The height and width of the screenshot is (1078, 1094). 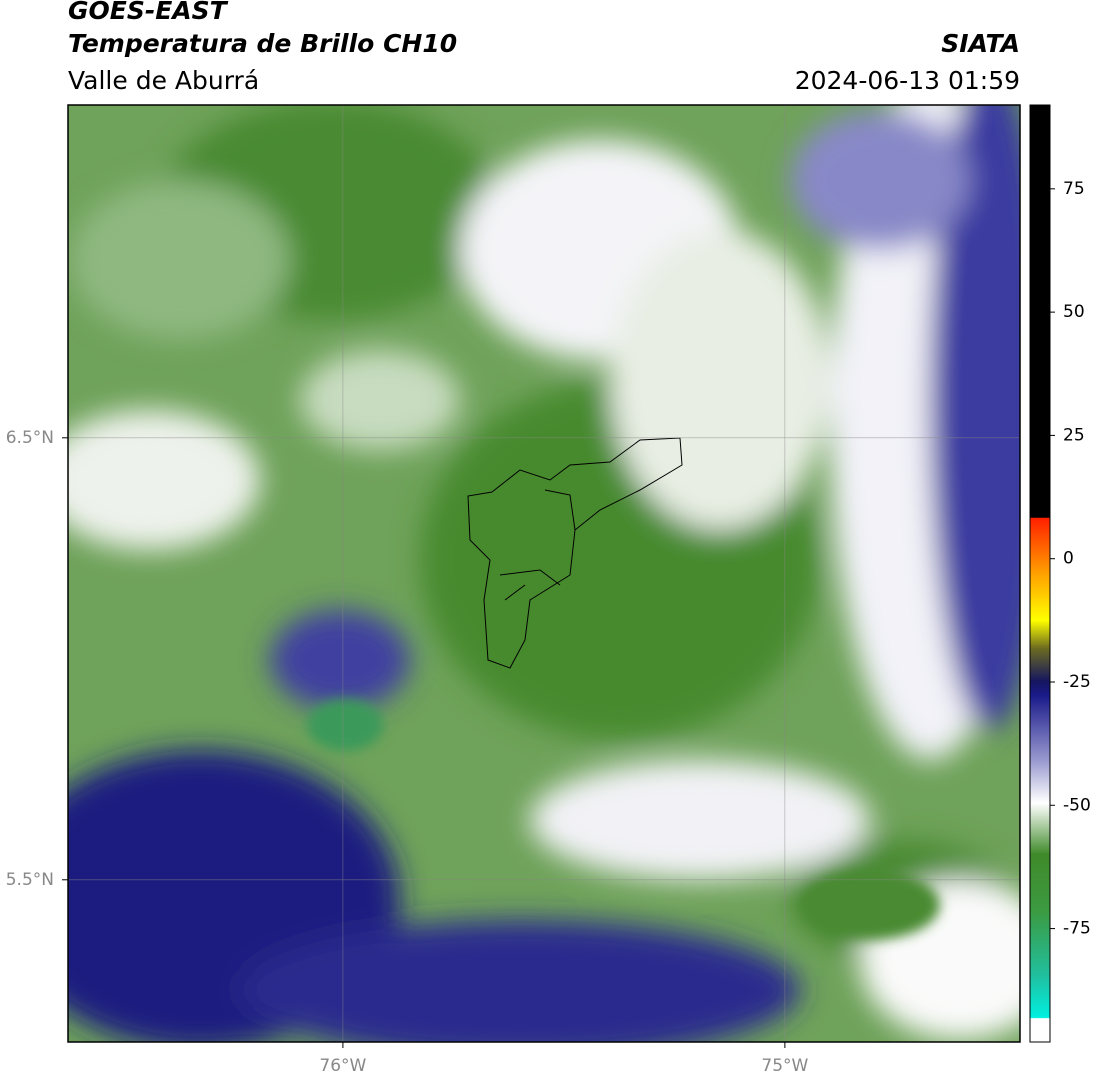 I want to click on region: Valle de Aburrá, so click(x=163, y=80).